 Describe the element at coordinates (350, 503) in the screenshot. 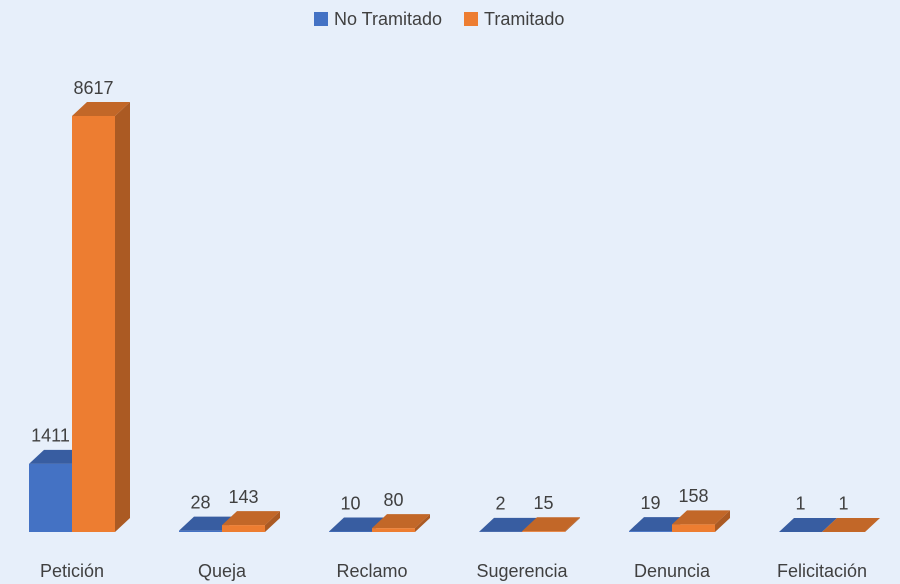

I see `data-label: 10` at that location.